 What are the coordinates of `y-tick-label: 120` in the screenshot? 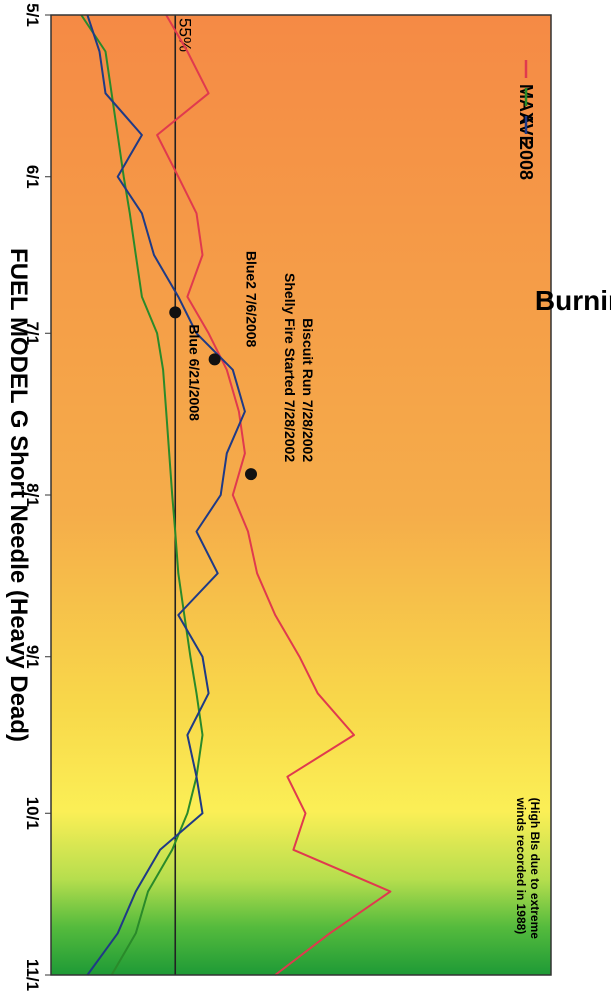 It's located at (414, 1).